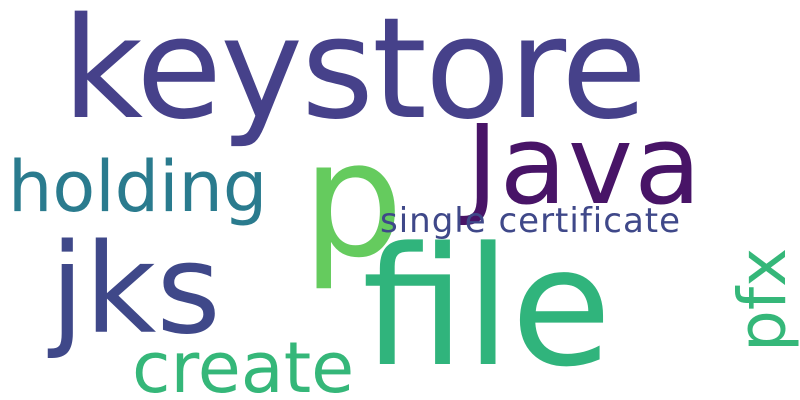 The image size is (800, 400). What do you see at coordinates (138, 187) in the screenshot?
I see `word-holding: holding` at bounding box center [138, 187].